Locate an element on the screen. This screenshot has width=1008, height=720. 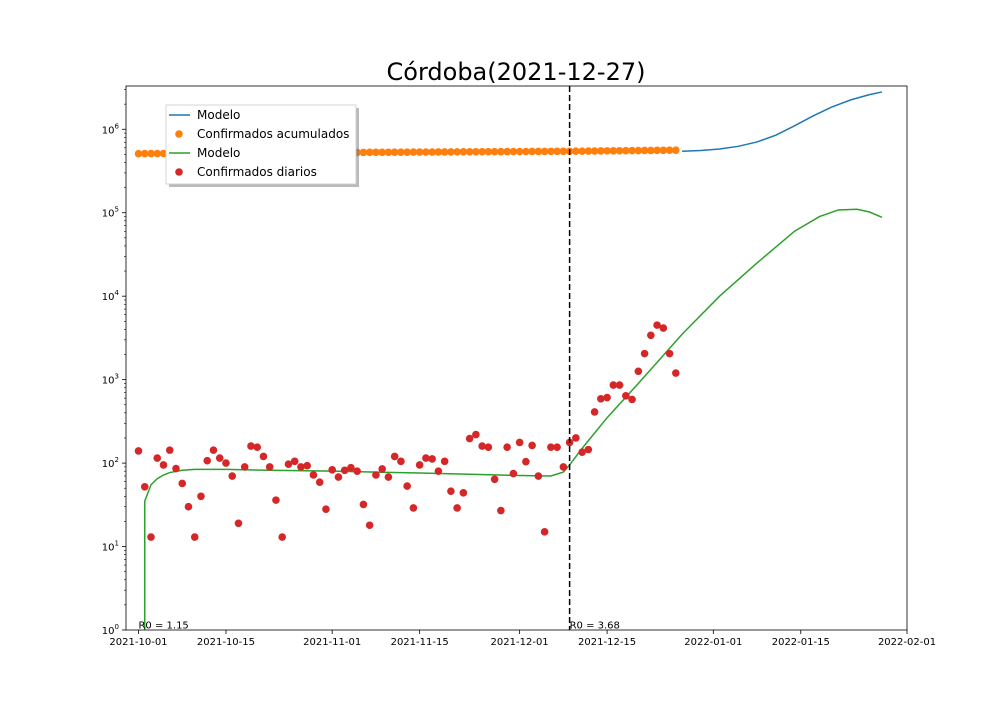
y-tick-exponent: 1 is located at coordinates (117, 544).